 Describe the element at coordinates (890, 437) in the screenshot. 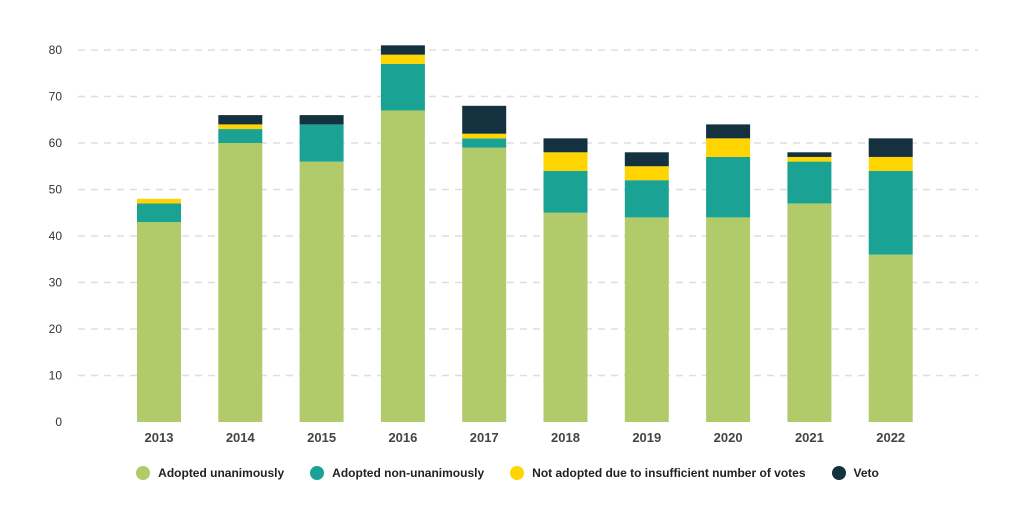

I see `x-tick-label: 2022` at that location.